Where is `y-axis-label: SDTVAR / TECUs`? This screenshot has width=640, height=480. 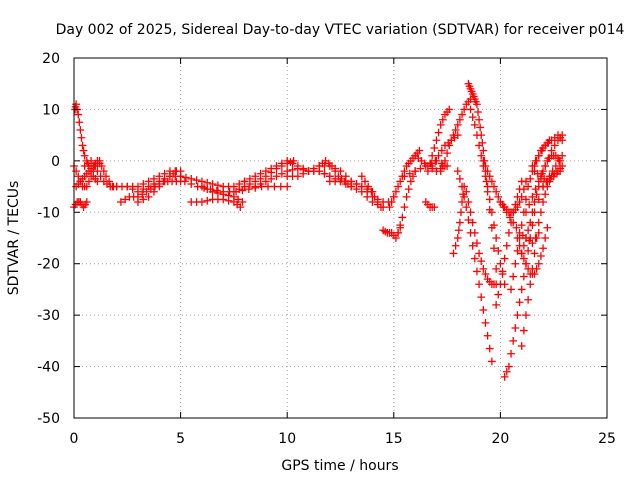
y-axis-label: SDTVAR / TECUs is located at coordinates (14, 238).